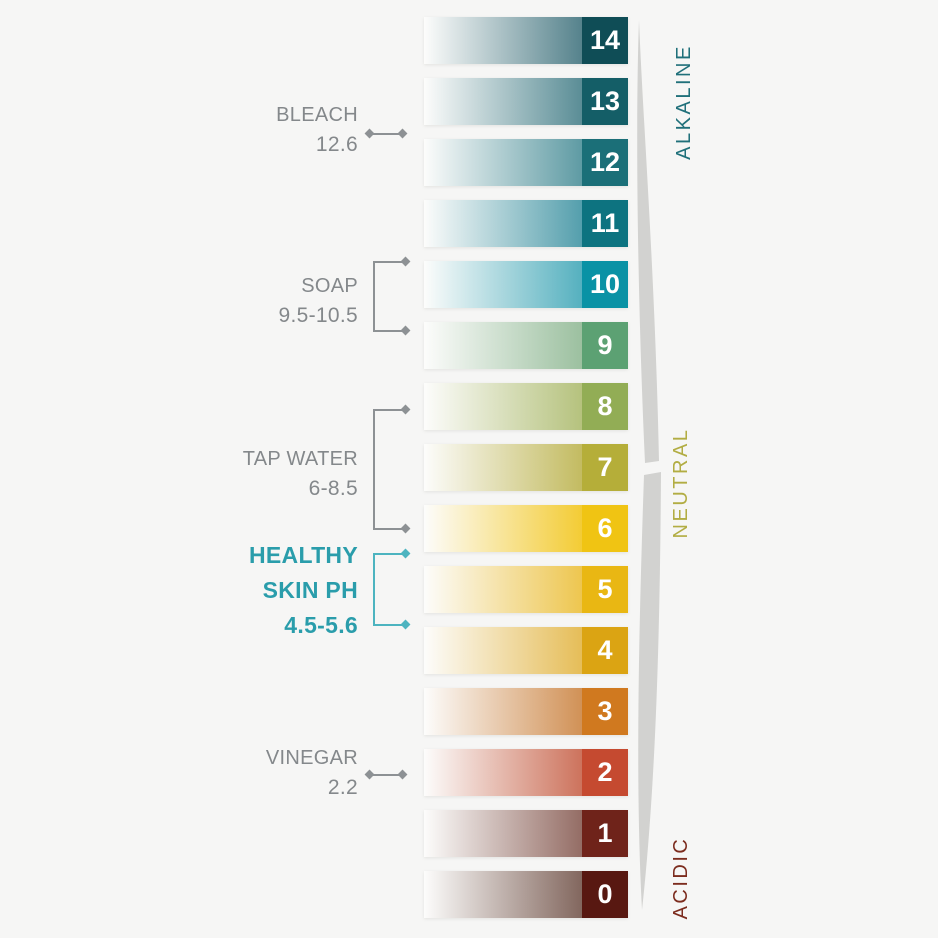  I want to click on ph-bar-1: 1, so click(526, 833).